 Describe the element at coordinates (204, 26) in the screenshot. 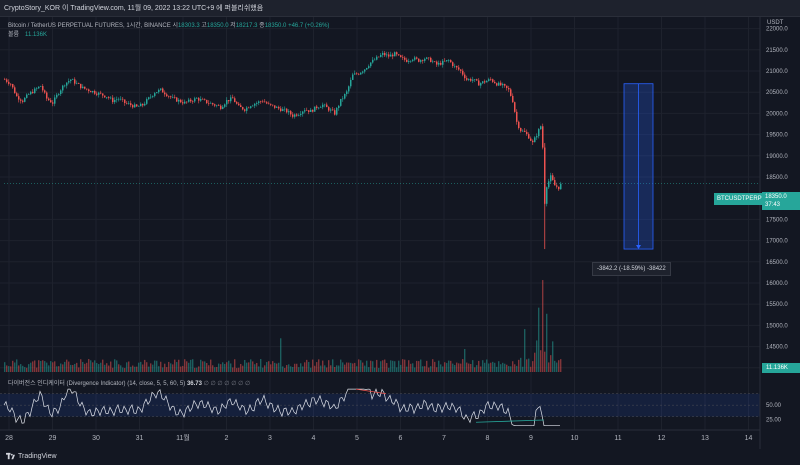

I see `high-label: 고` at that location.